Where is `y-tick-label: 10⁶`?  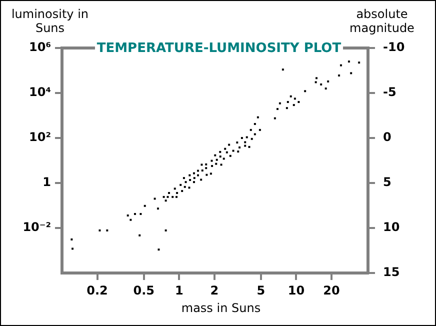
y-tick-label: 10⁶ is located at coordinates (40, 47).